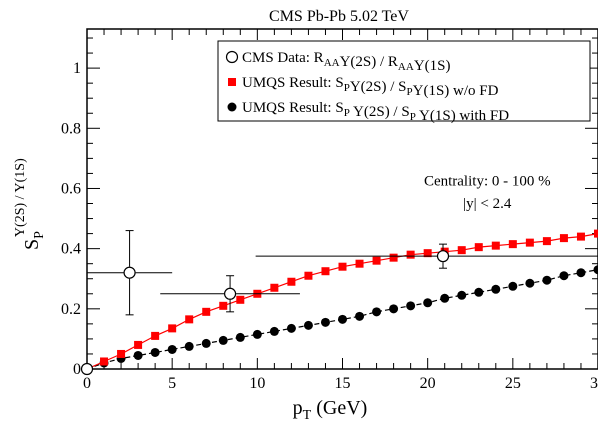 Image resolution: width=598 pixels, height=424 pixels. I want to click on y-tick-label: 0.6, so click(71, 188).